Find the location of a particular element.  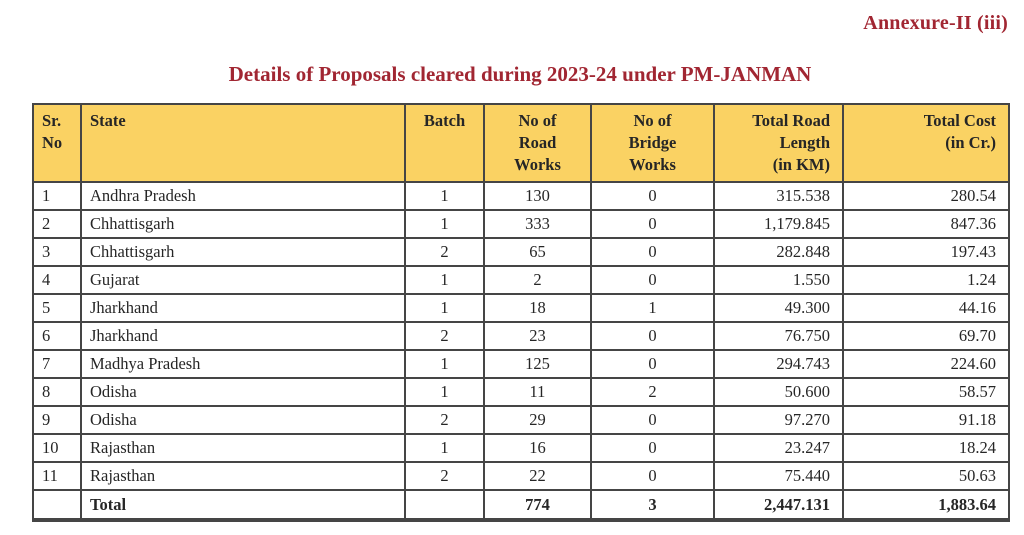

cell-sr_no: 8 is located at coordinates (57, 392).